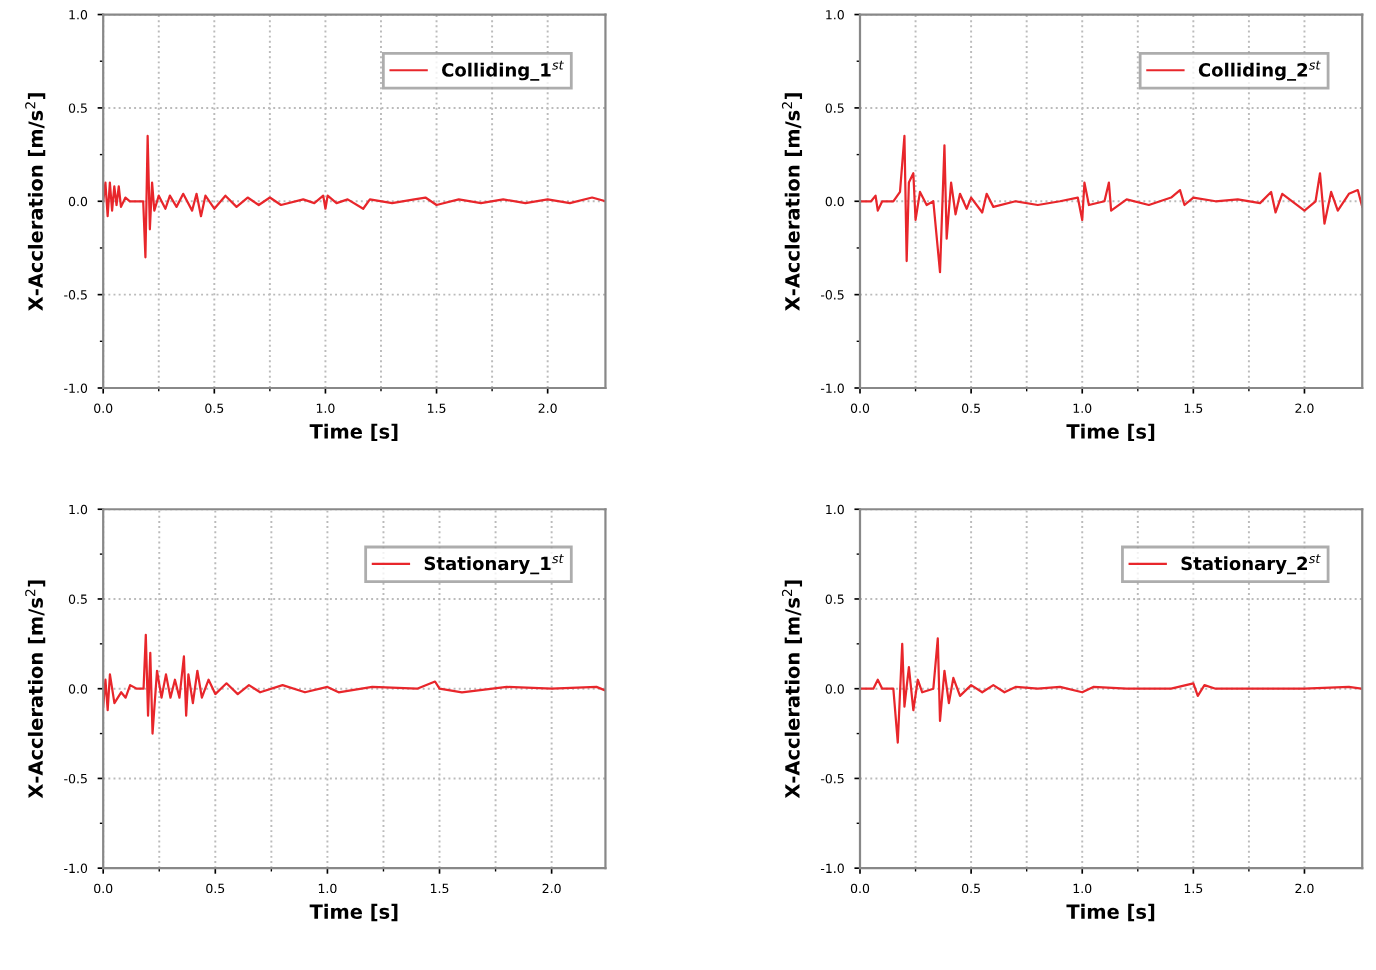 The height and width of the screenshot is (970, 1376). What do you see at coordinates (1259, 70) in the screenshot?
I see `legend-label: Colliding_2$^{st}$` at bounding box center [1259, 70].